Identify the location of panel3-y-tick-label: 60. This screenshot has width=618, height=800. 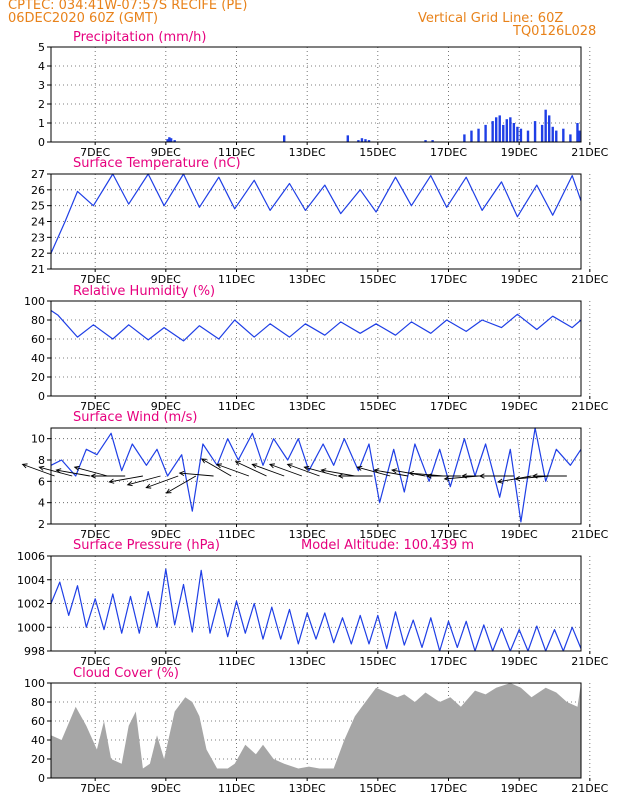
(38, 339).